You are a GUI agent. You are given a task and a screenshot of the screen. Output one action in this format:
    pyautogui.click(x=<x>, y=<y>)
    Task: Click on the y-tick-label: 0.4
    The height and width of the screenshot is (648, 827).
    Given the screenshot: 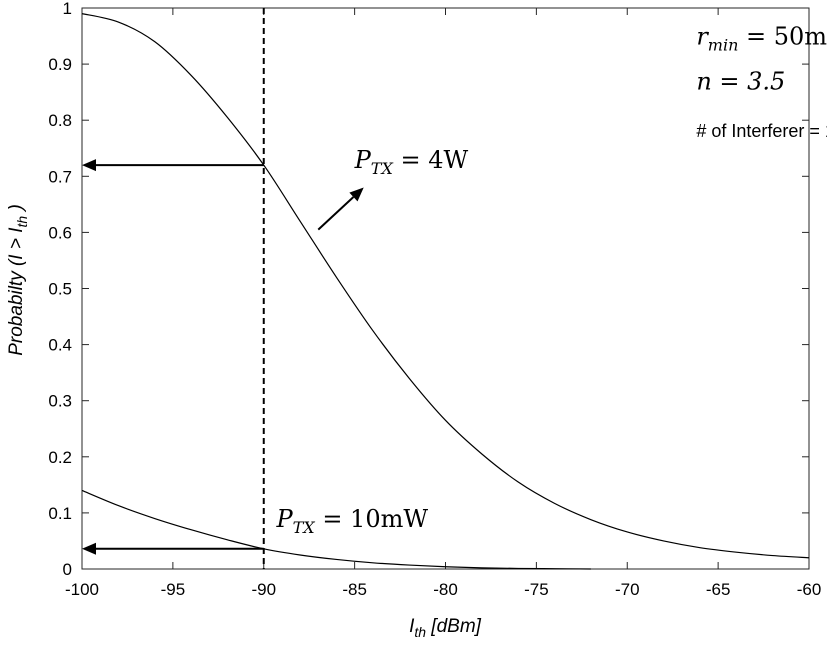 What is the action you would take?
    pyautogui.click(x=60, y=345)
    